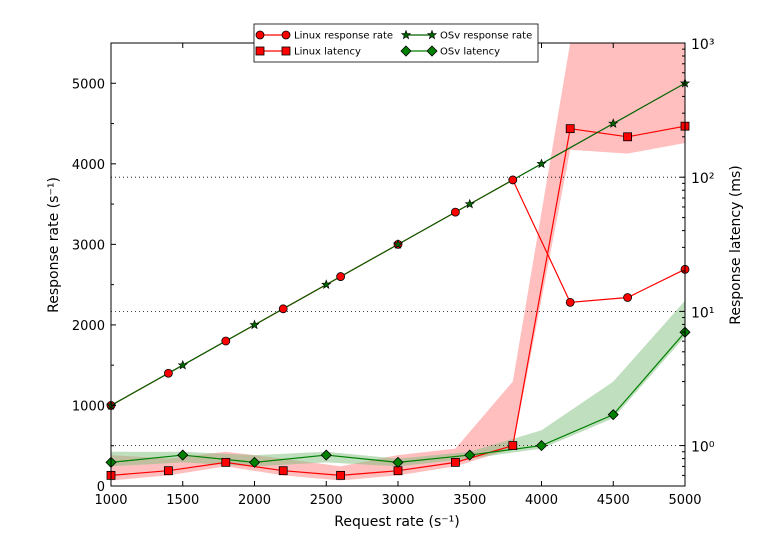 This screenshot has height=550, width=782. What do you see at coordinates (541, 500) in the screenshot?
I see `x-tick-label-6: 4000` at bounding box center [541, 500].